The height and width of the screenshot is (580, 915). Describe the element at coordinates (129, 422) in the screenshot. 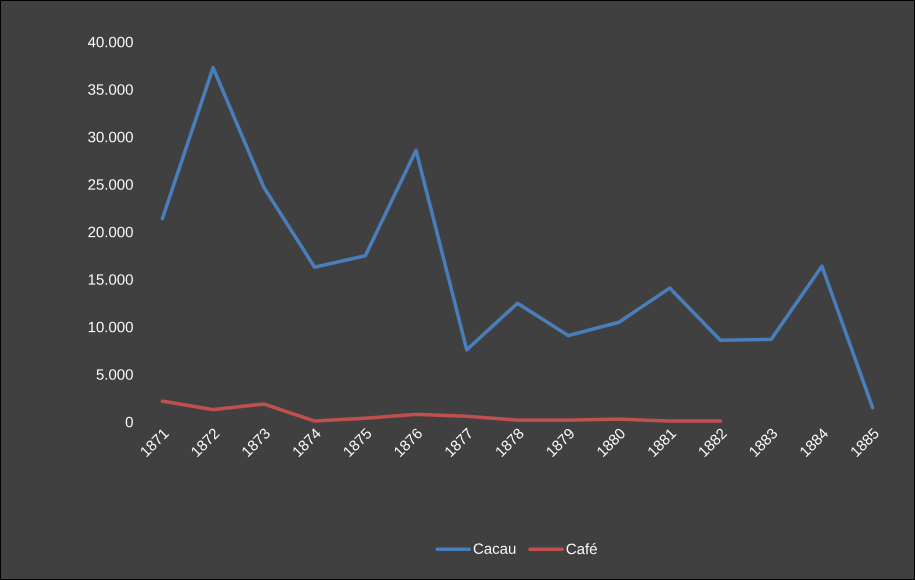

I see `y-tick-label: 0` at that location.